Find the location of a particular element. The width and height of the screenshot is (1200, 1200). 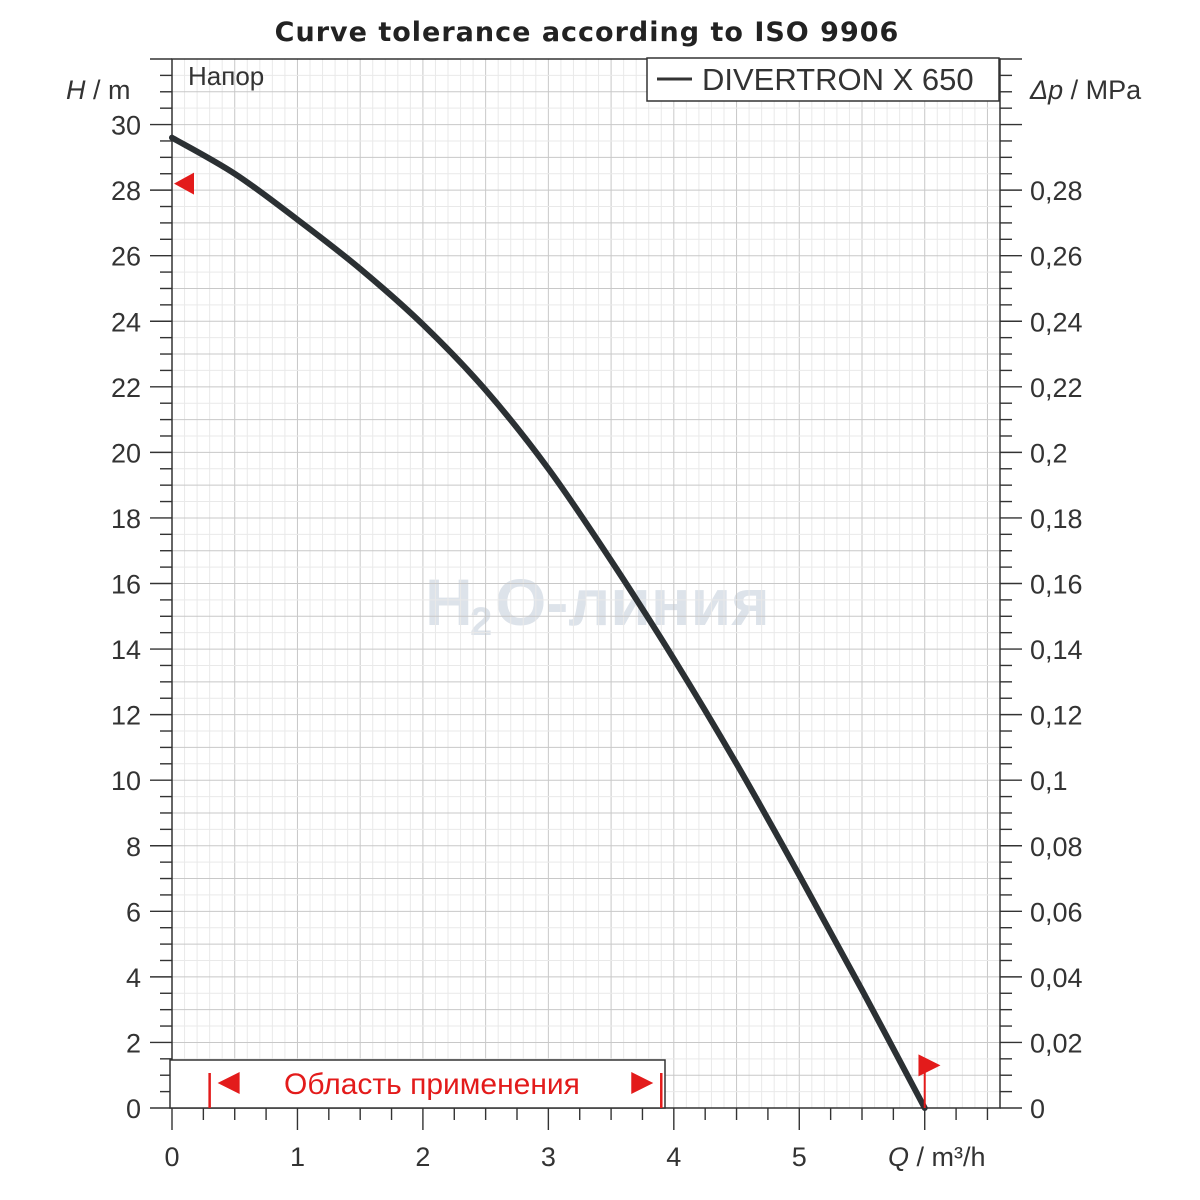

left-tick-label: 10 is located at coordinates (126, 781).